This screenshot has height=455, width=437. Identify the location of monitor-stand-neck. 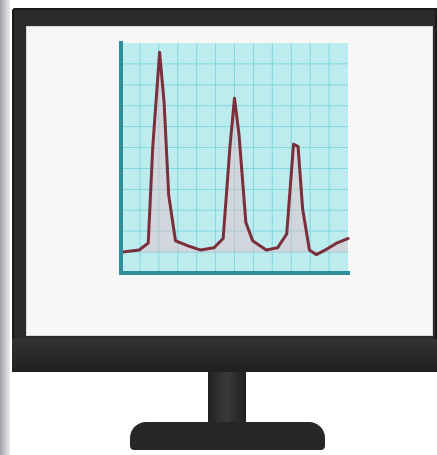
(227, 399).